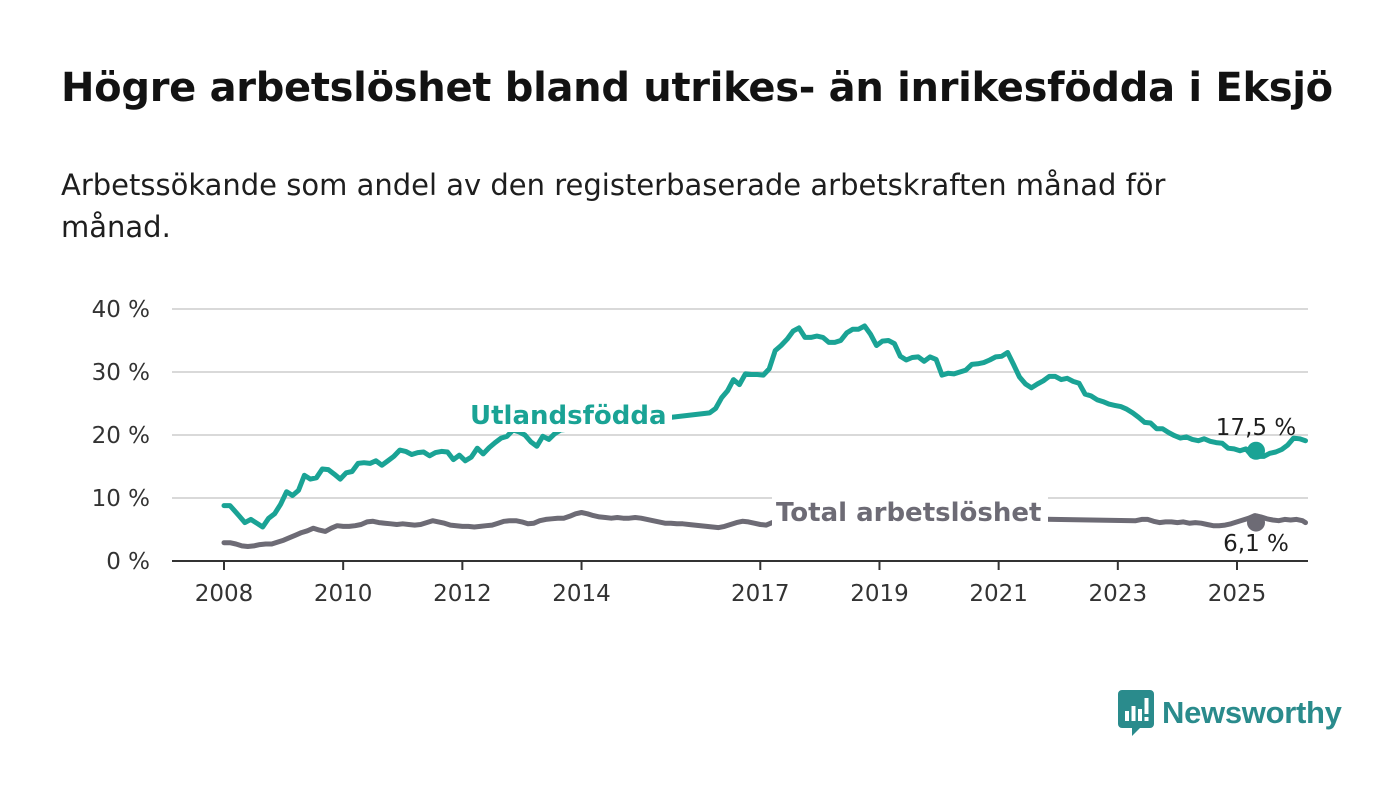 The width and height of the screenshot is (1400, 794). Describe the element at coordinates (1136, 713) in the screenshot. I see `bar-chart-speech-bubble-icon` at that location.